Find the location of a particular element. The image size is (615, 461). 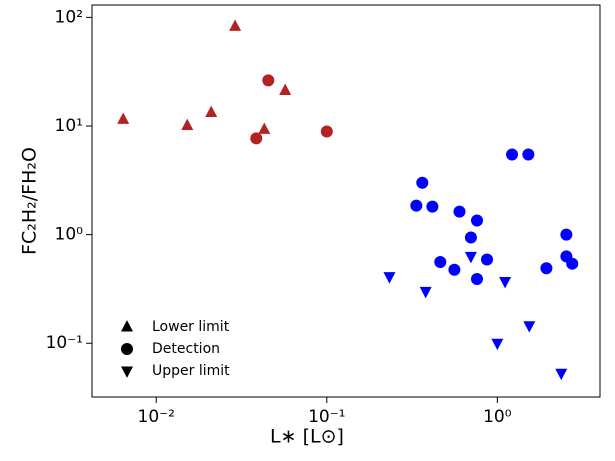

x-tick-label: 10⁰ is located at coordinates (497, 417).